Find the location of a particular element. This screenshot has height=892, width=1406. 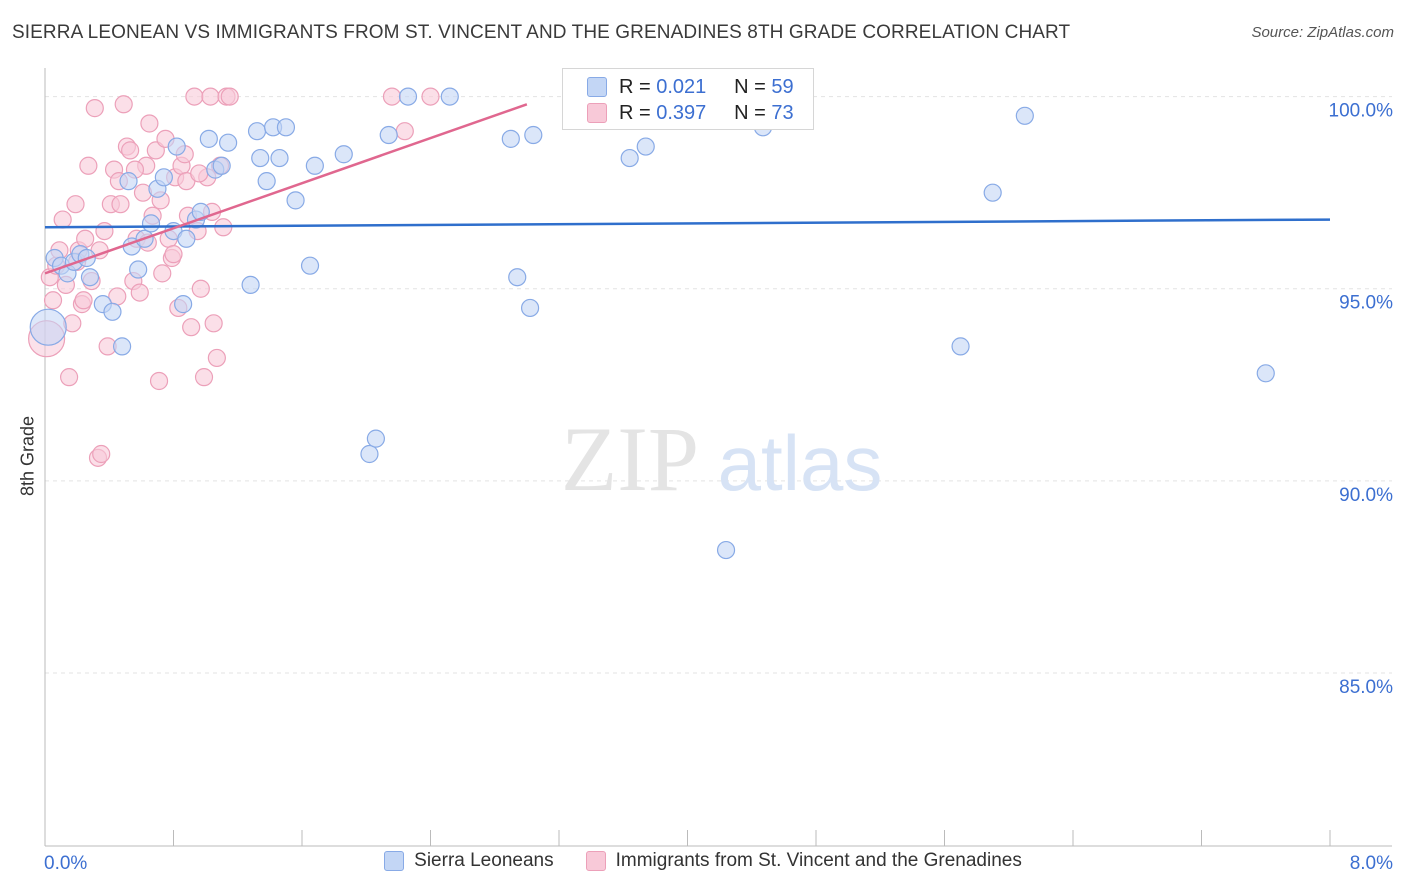

r-label: R = is located at coordinates (635, 112).